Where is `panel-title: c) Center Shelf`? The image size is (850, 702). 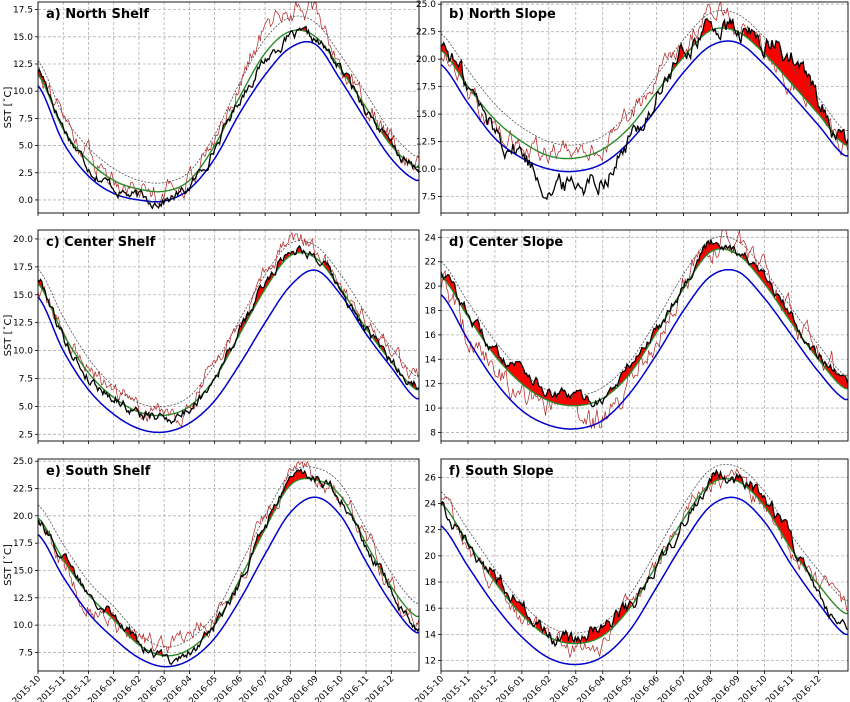
panel-title: c) Center Shelf is located at coordinates (101, 242).